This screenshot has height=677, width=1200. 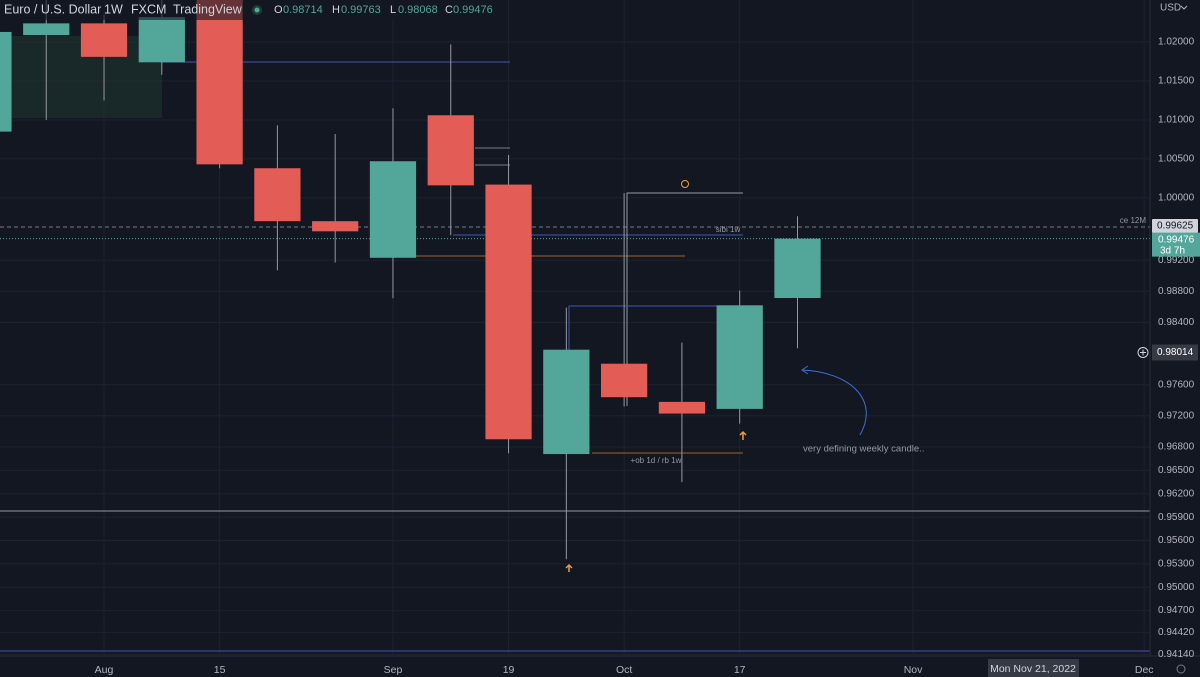 What do you see at coordinates (1176, 42) in the screenshot?
I see `y-tick-label: 1.02000` at bounding box center [1176, 42].